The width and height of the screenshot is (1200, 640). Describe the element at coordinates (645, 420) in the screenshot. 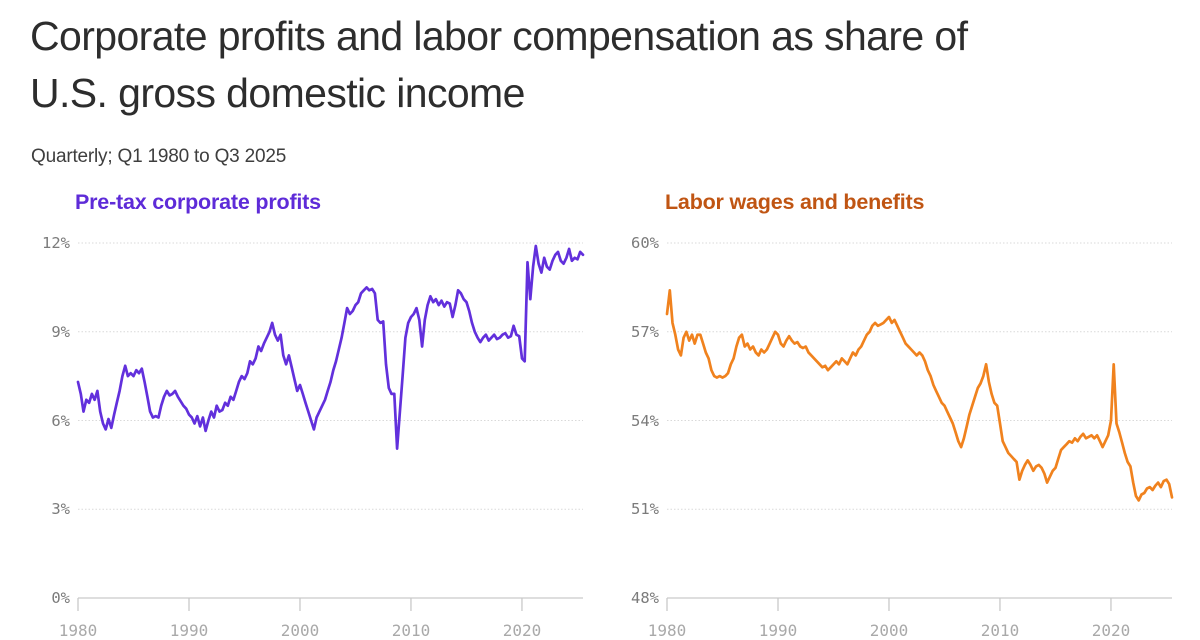

I see `y-axis-tick-label: 54%` at that location.